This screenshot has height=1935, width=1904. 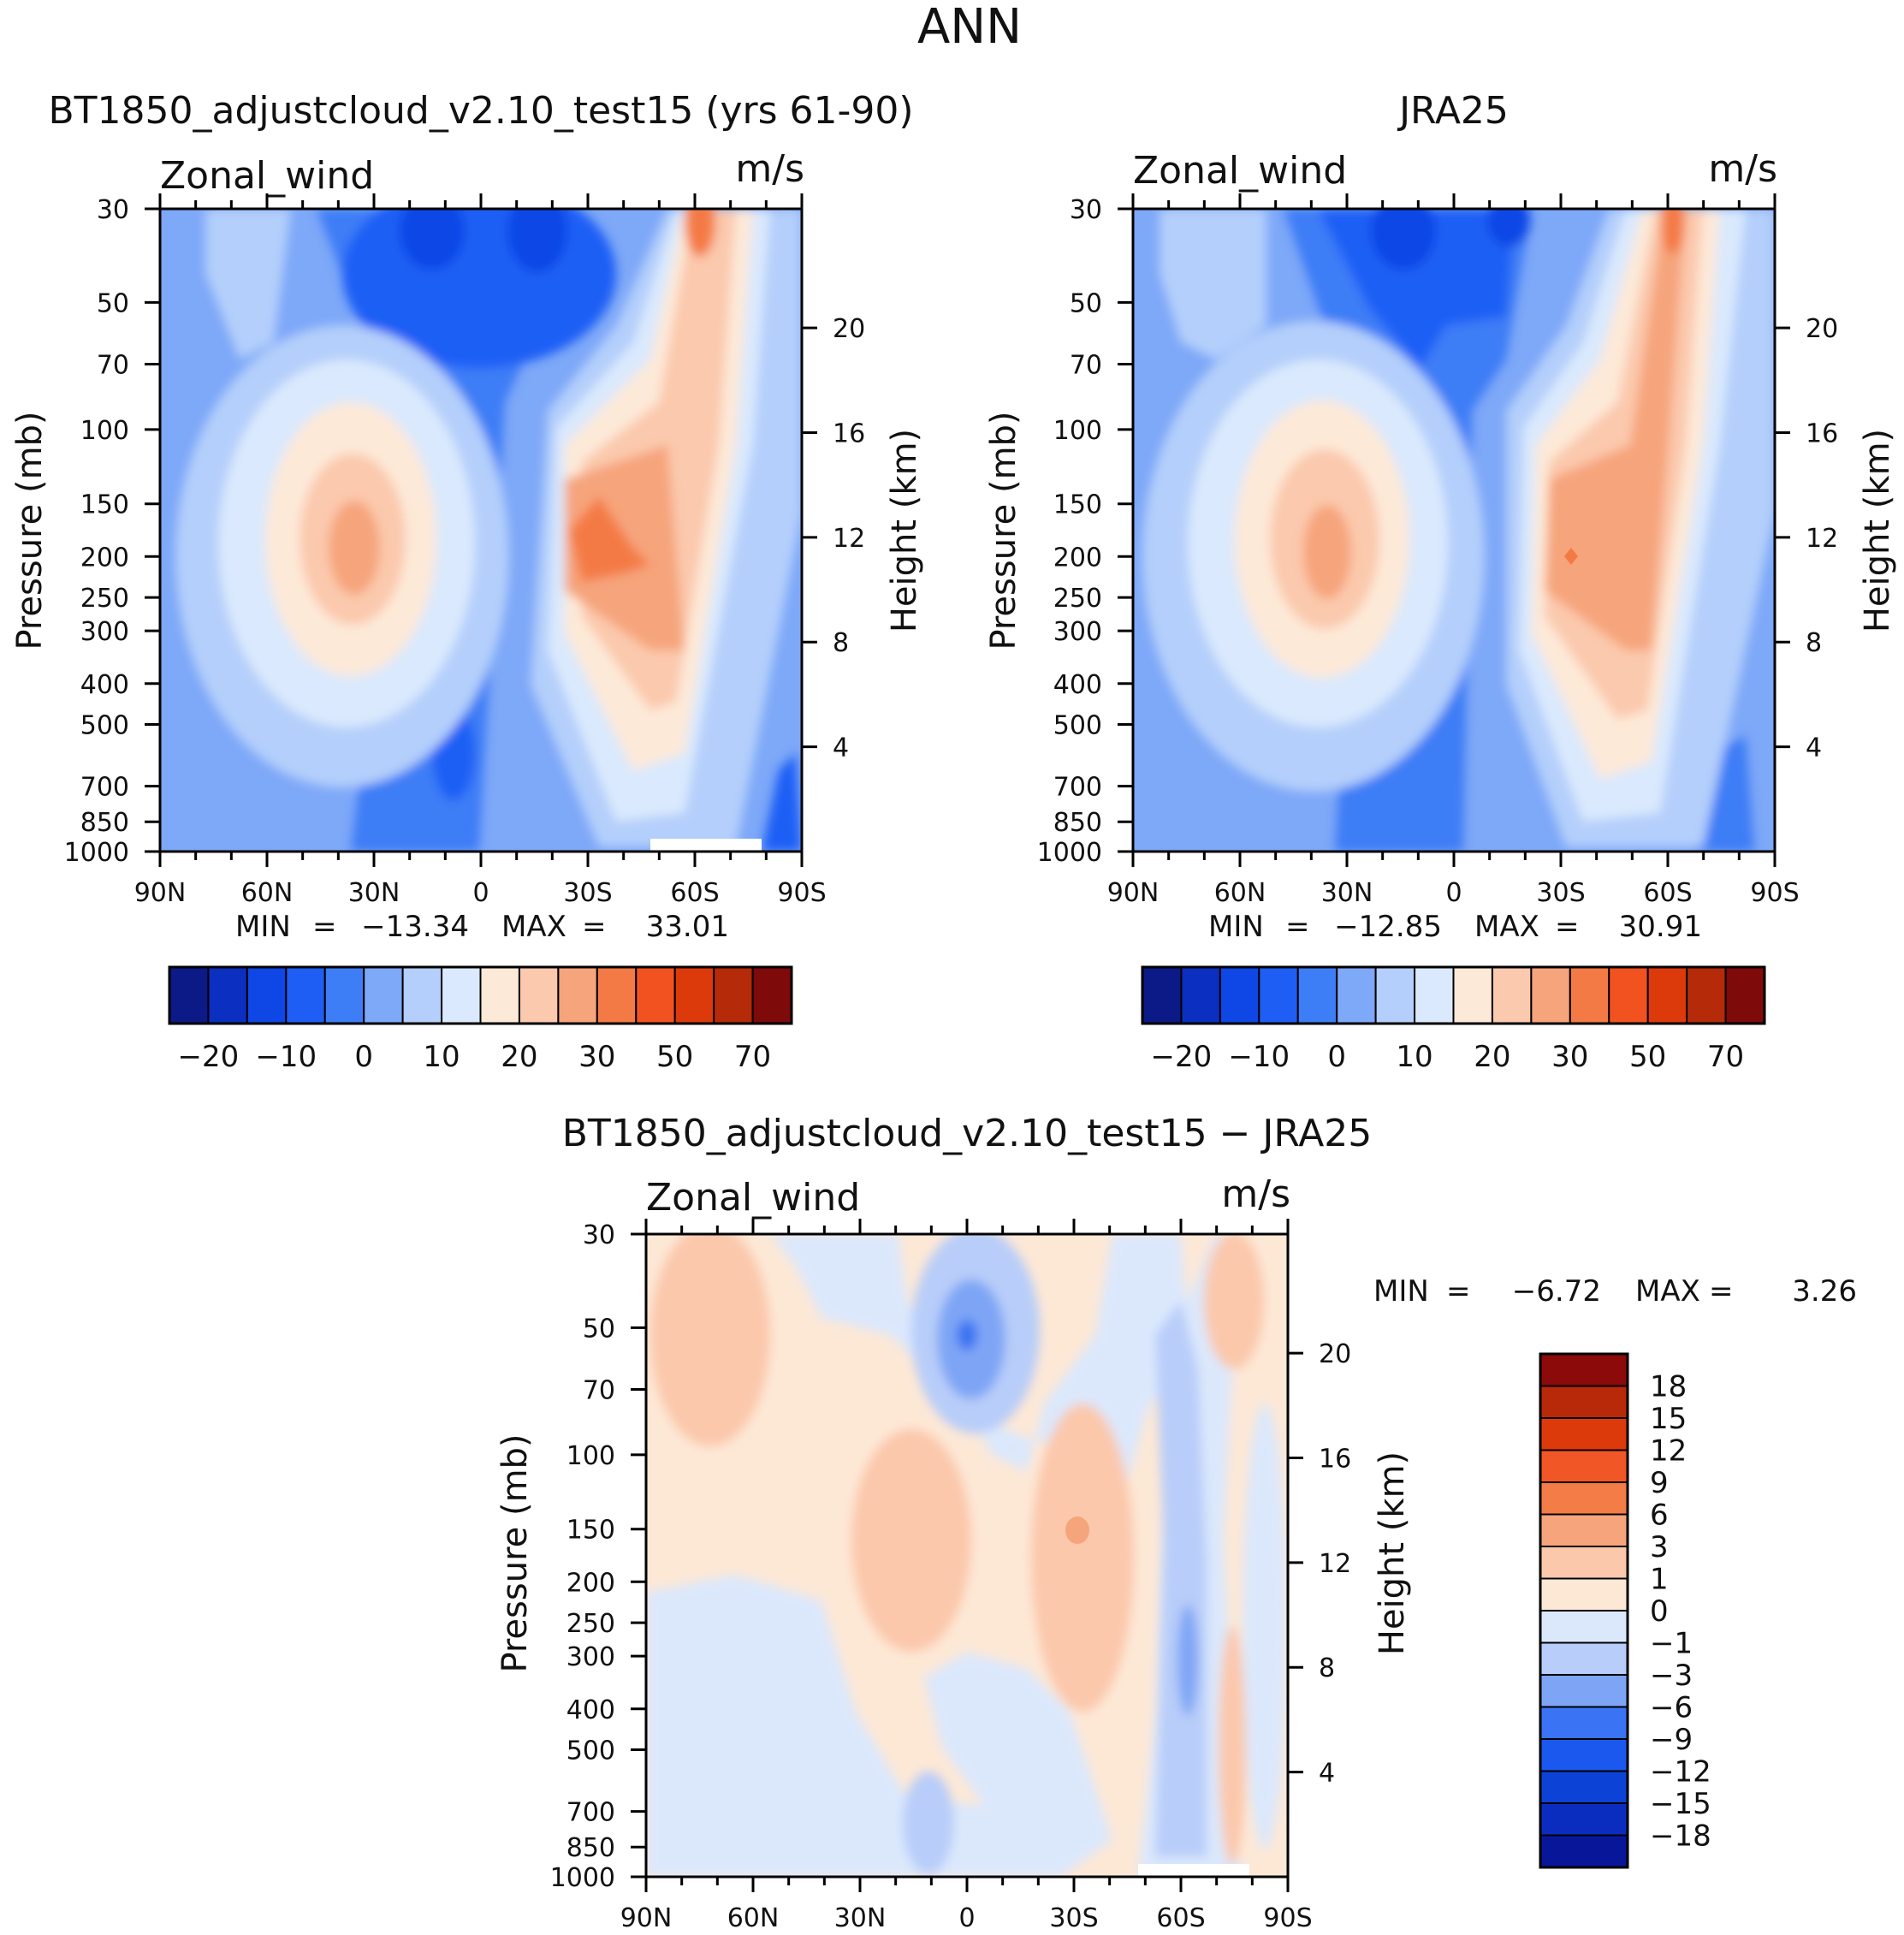 I want to click on max-value: 30.91, so click(x=1660, y=927).